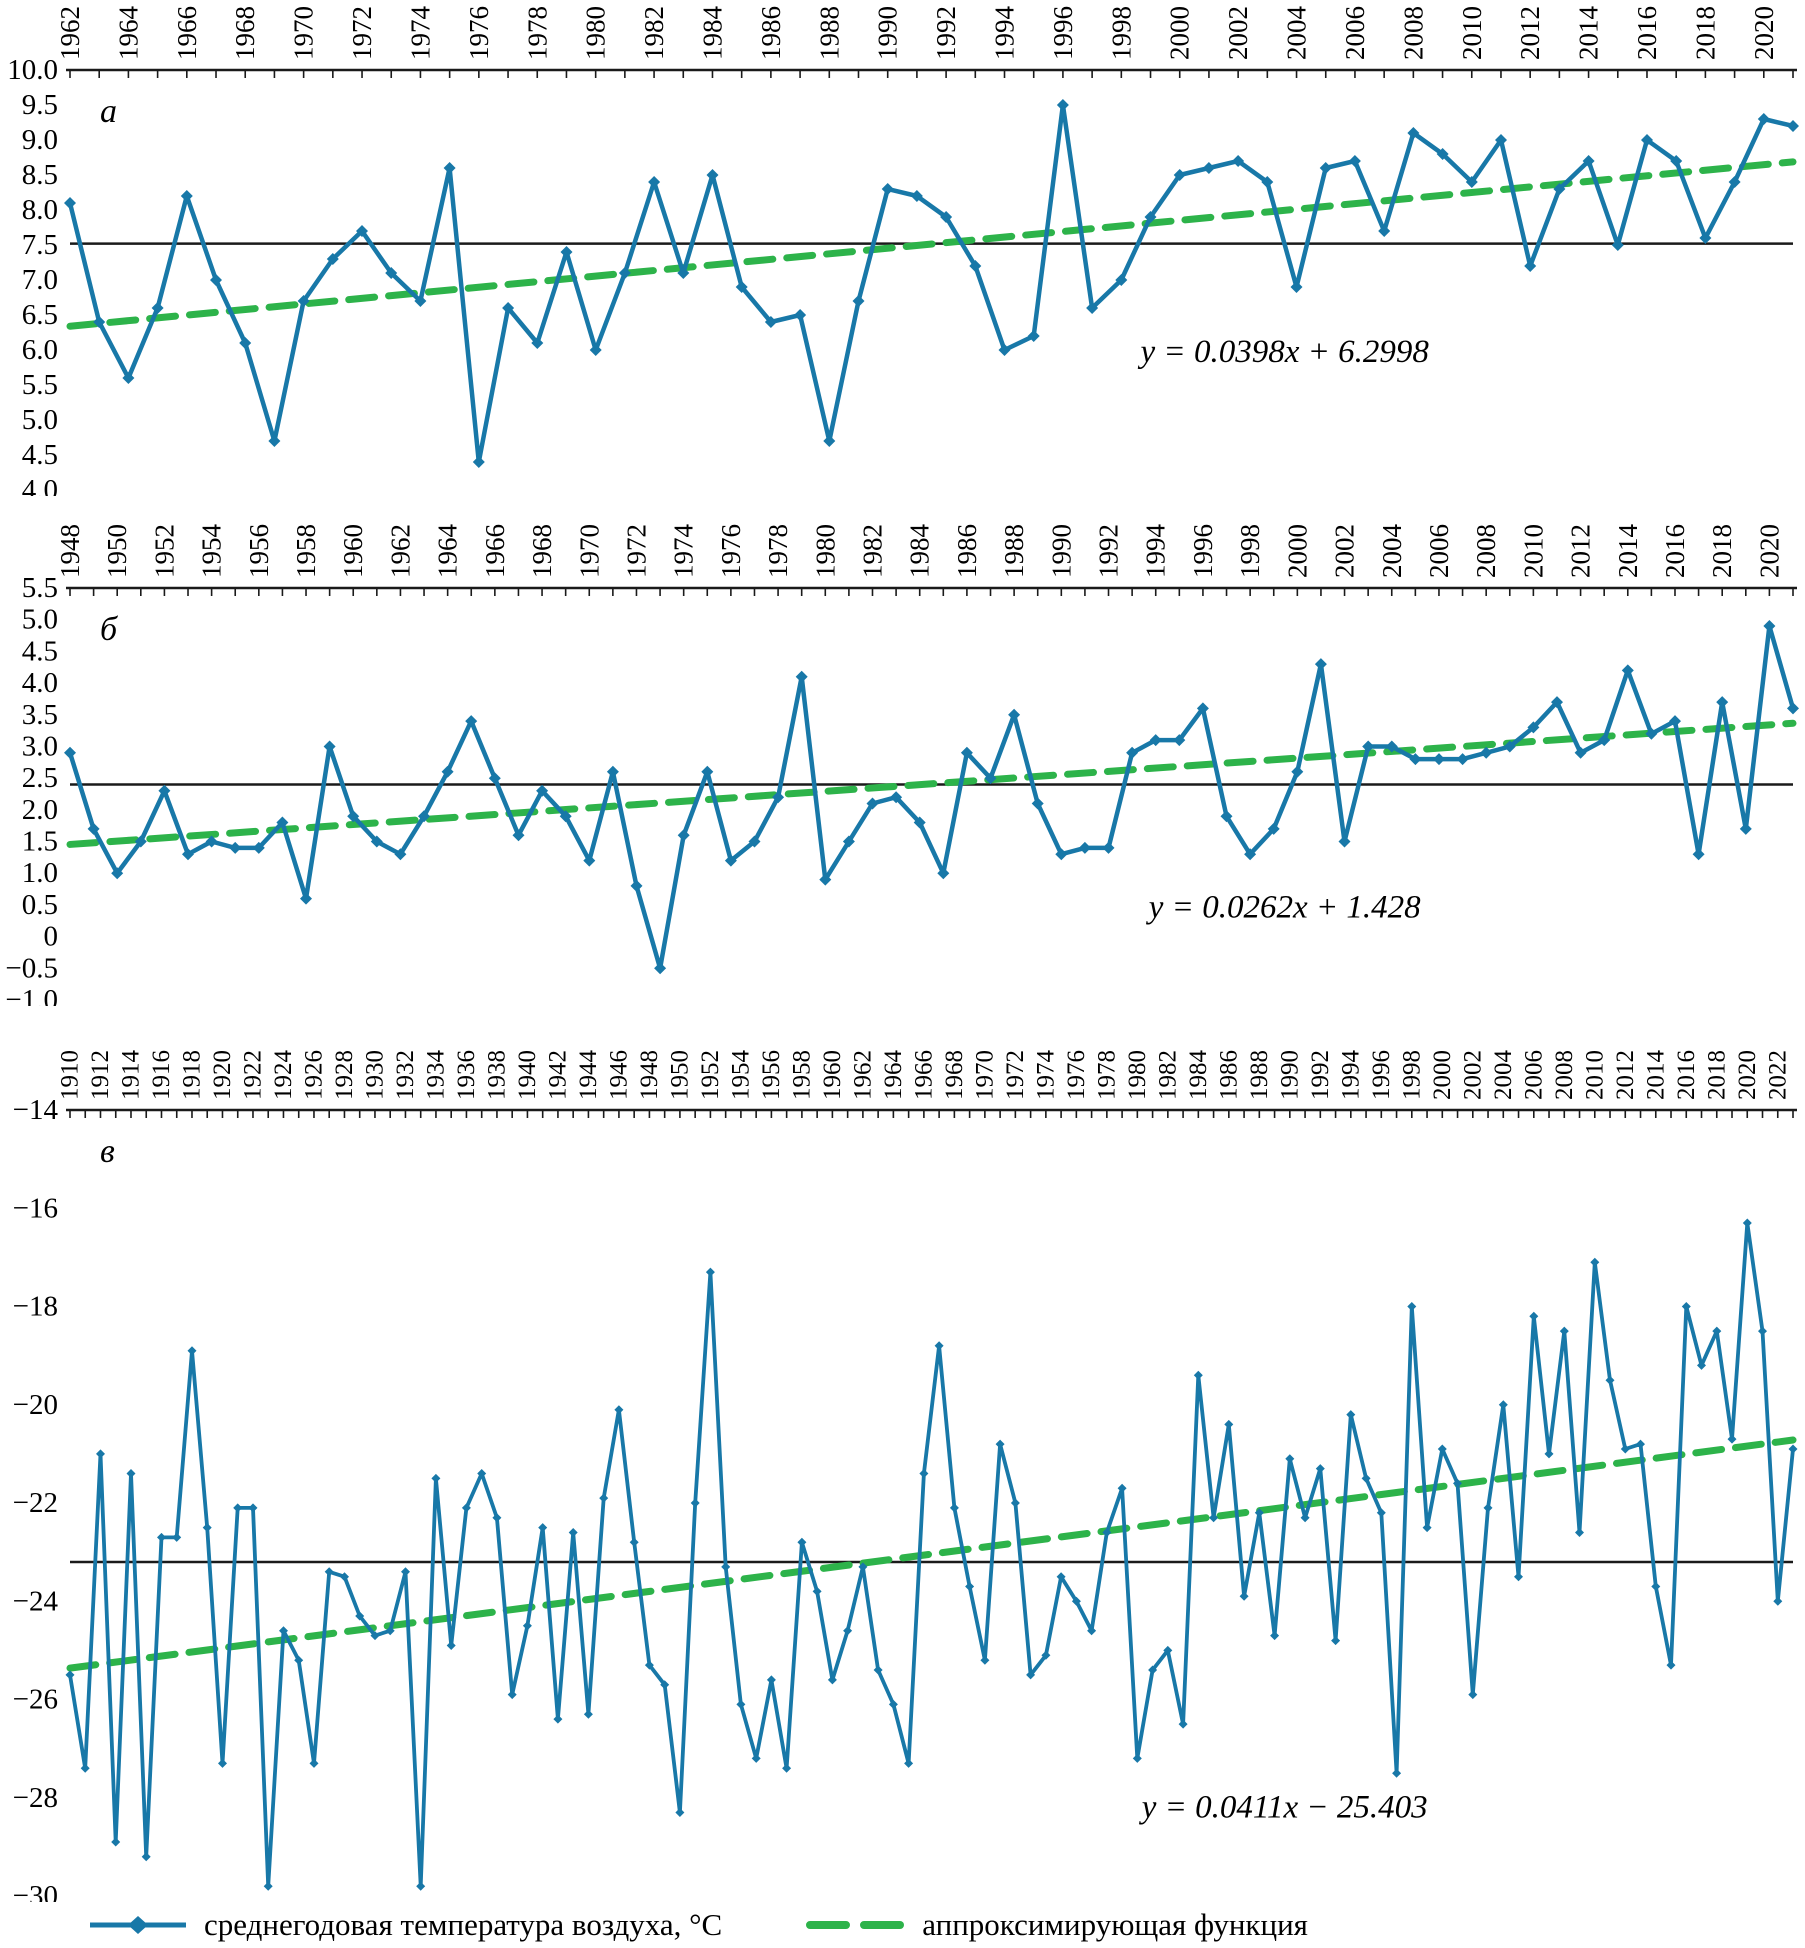 This screenshot has height=1948, width=1805. What do you see at coordinates (829, 33) in the screenshot?
I see `year-label: 1988` at bounding box center [829, 33].